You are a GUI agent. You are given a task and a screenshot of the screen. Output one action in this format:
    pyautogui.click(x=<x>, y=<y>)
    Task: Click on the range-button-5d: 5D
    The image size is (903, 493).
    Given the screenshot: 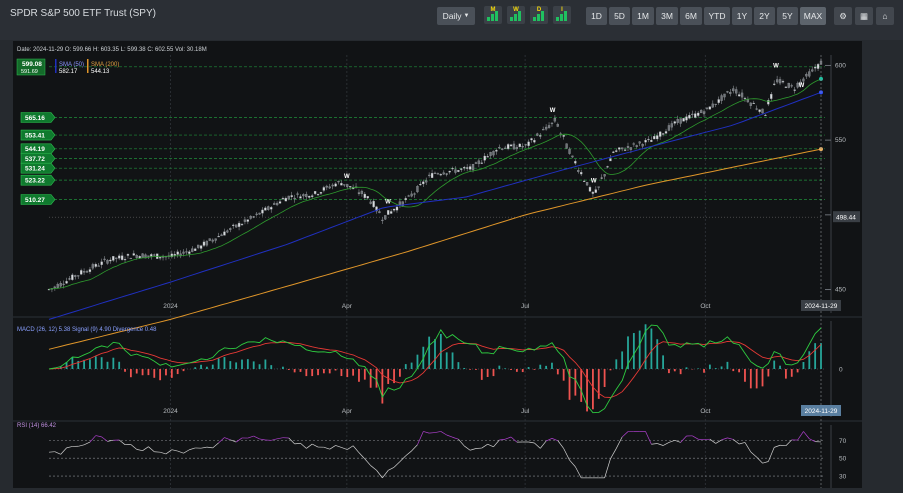 What is the action you would take?
    pyautogui.click(x=619, y=16)
    